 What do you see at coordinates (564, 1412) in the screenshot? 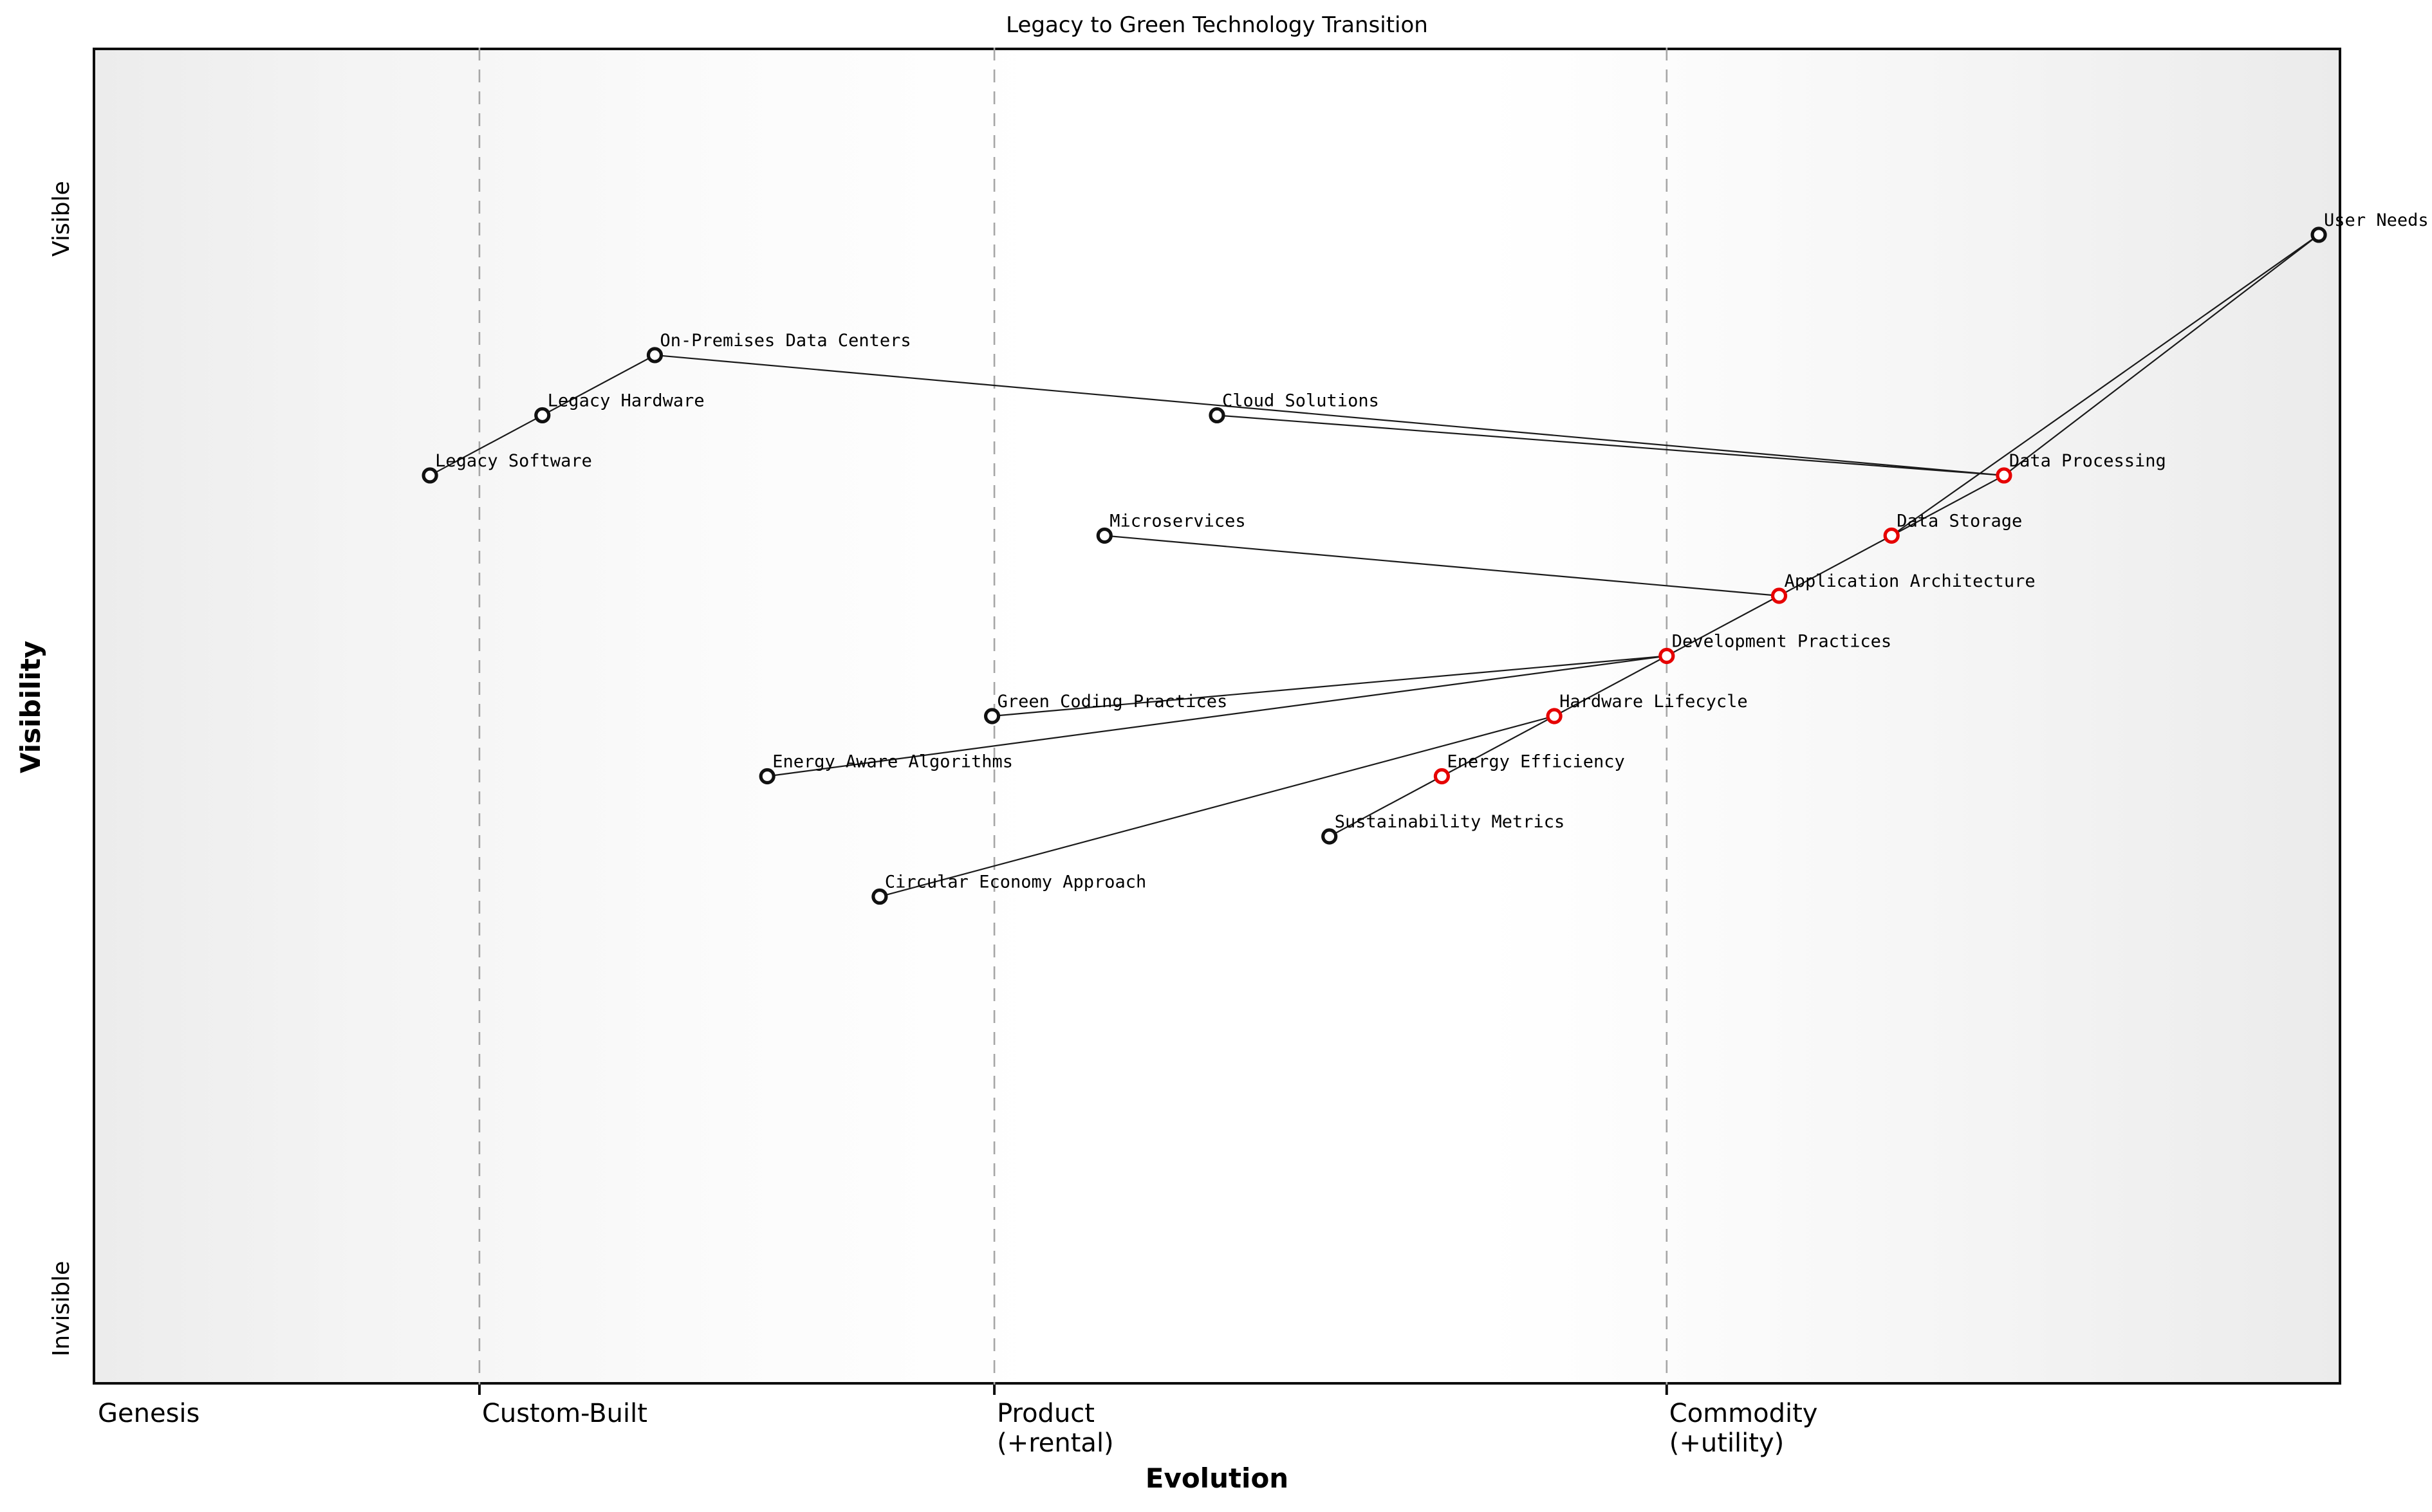
I see `stage-label: Custom-Built` at bounding box center [564, 1412].